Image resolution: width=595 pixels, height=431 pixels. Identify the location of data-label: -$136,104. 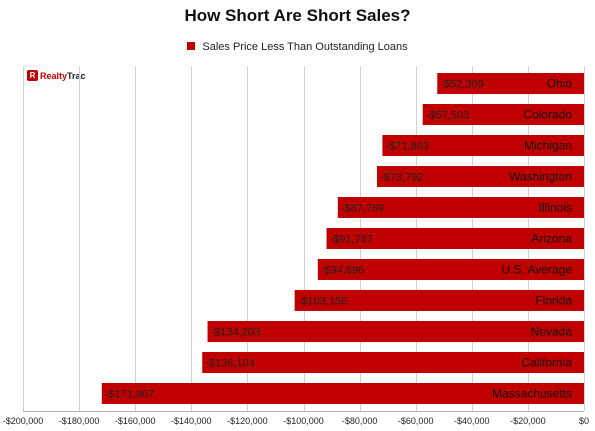
(230, 364).